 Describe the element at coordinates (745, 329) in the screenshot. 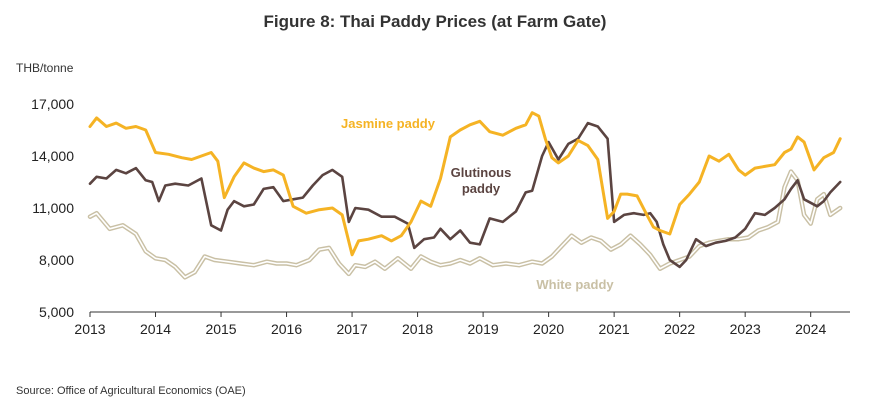

I see `x-tick-label: 2023` at that location.